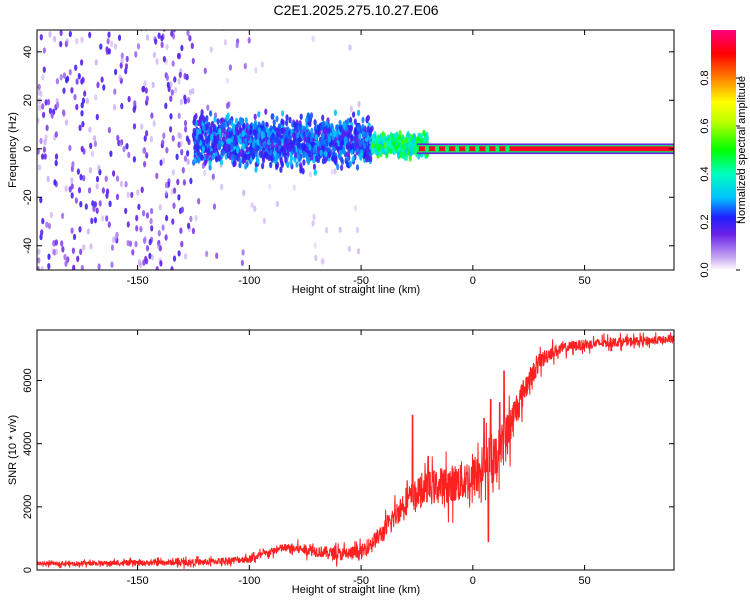 Image resolution: width=750 pixels, height=600 pixels. What do you see at coordinates (705, 77) in the screenshot?
I see `colorbar-tick-label: 0.8` at bounding box center [705, 77].